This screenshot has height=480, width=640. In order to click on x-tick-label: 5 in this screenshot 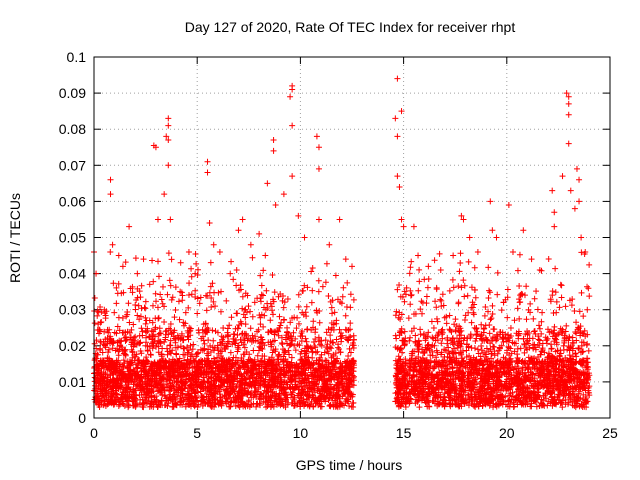, I will do `click(197, 433)`.